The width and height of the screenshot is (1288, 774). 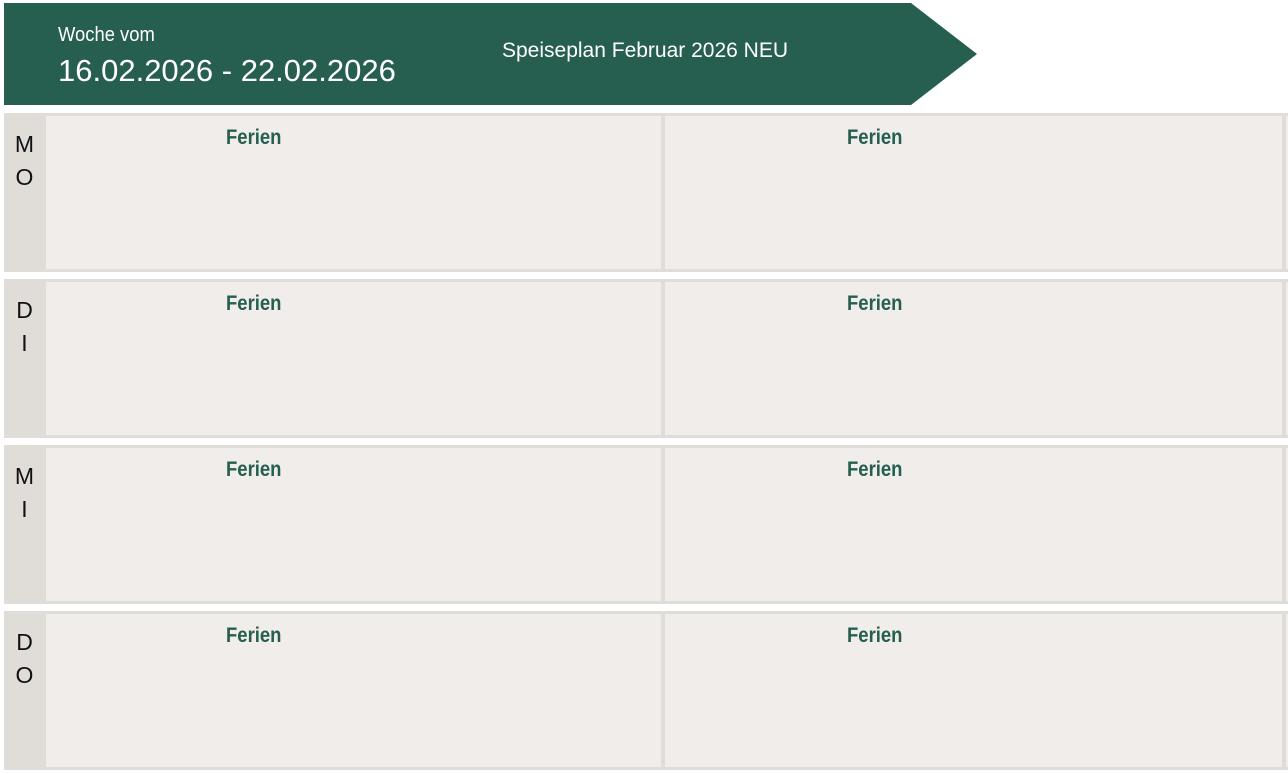 What do you see at coordinates (227, 70) in the screenshot?
I see `week-range: 16.02.2026 - 22.02.2026` at bounding box center [227, 70].